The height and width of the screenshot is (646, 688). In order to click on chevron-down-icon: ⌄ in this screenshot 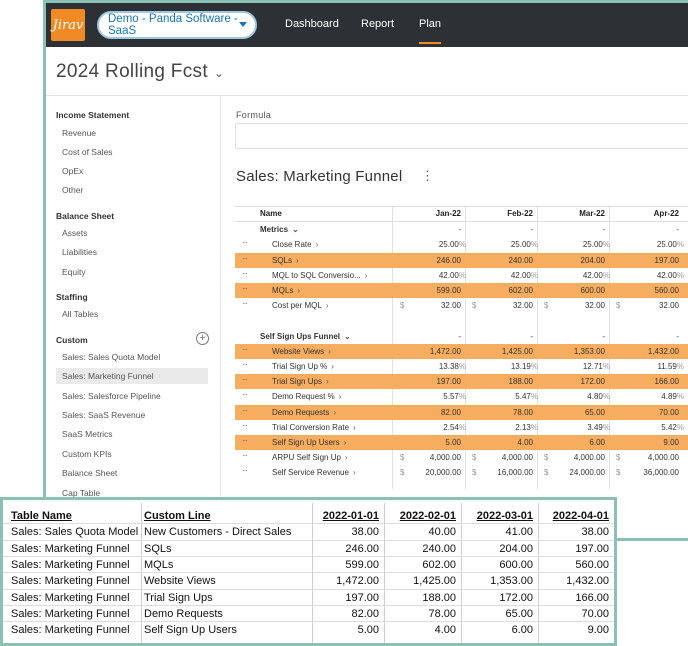, I will do `click(347, 336)`.